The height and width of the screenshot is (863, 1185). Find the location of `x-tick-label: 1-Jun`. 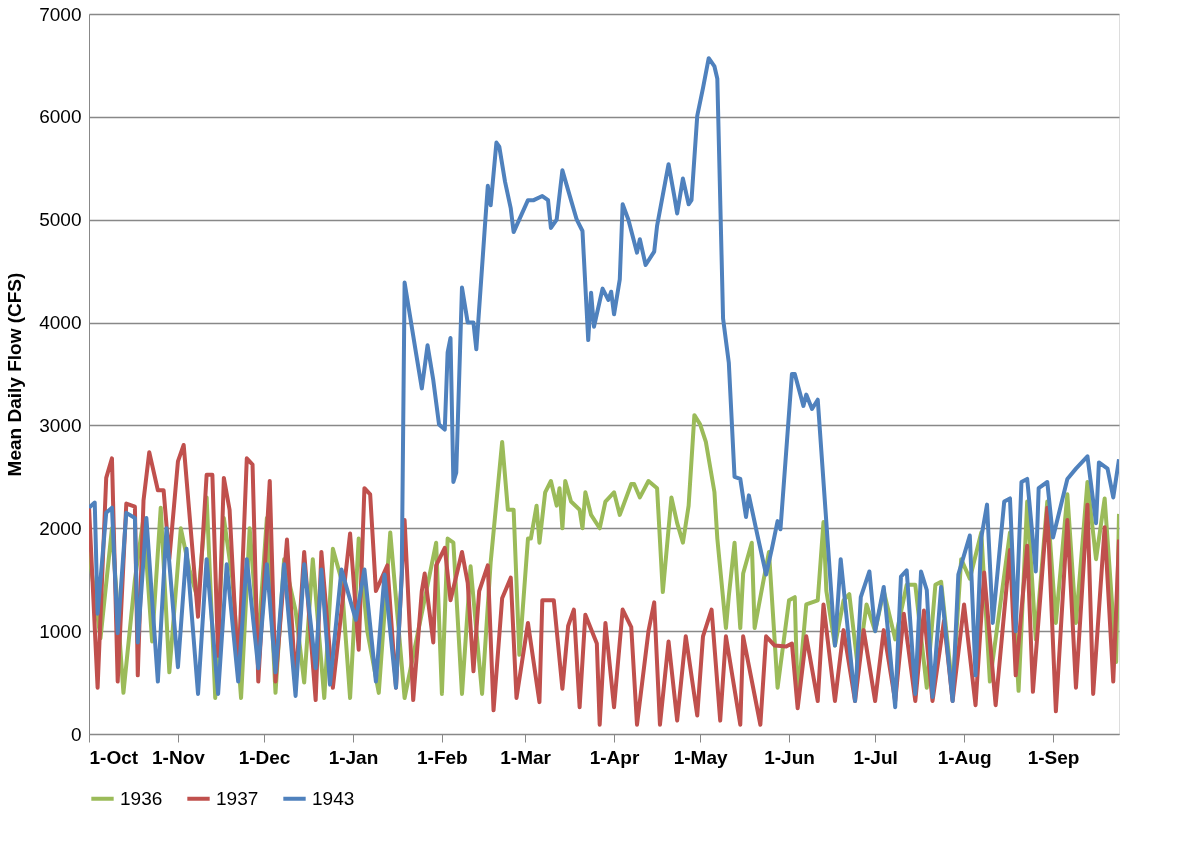

x-tick-label: 1-Jun is located at coordinates (789, 757).